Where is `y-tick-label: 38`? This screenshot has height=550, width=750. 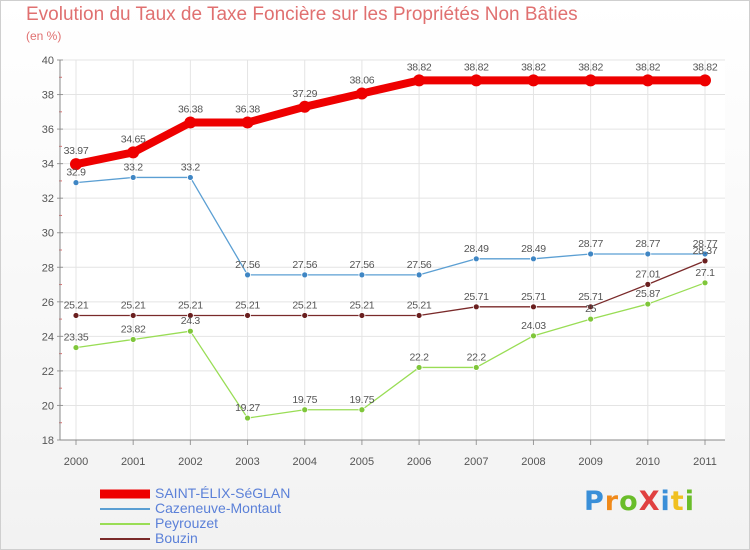 y-tick-label: 38 is located at coordinates (48, 96).